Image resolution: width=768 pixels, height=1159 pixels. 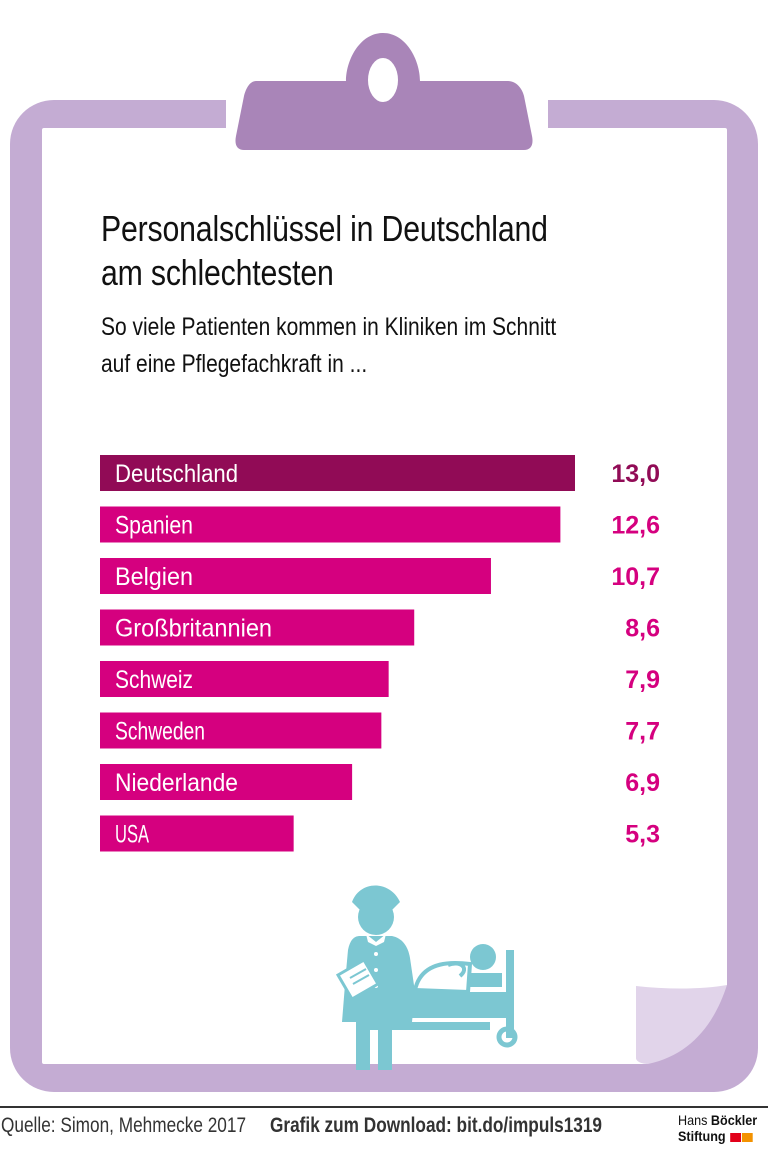 I want to click on bar-großbritannien, so click(x=257, y=627).